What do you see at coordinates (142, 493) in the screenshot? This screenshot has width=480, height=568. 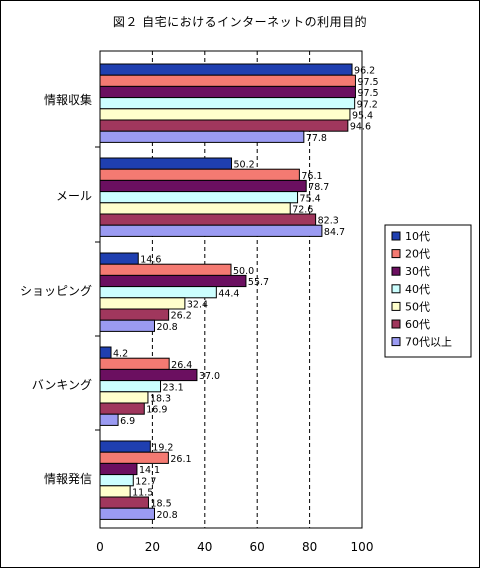 I see `value-label: 11.5` at bounding box center [142, 493].